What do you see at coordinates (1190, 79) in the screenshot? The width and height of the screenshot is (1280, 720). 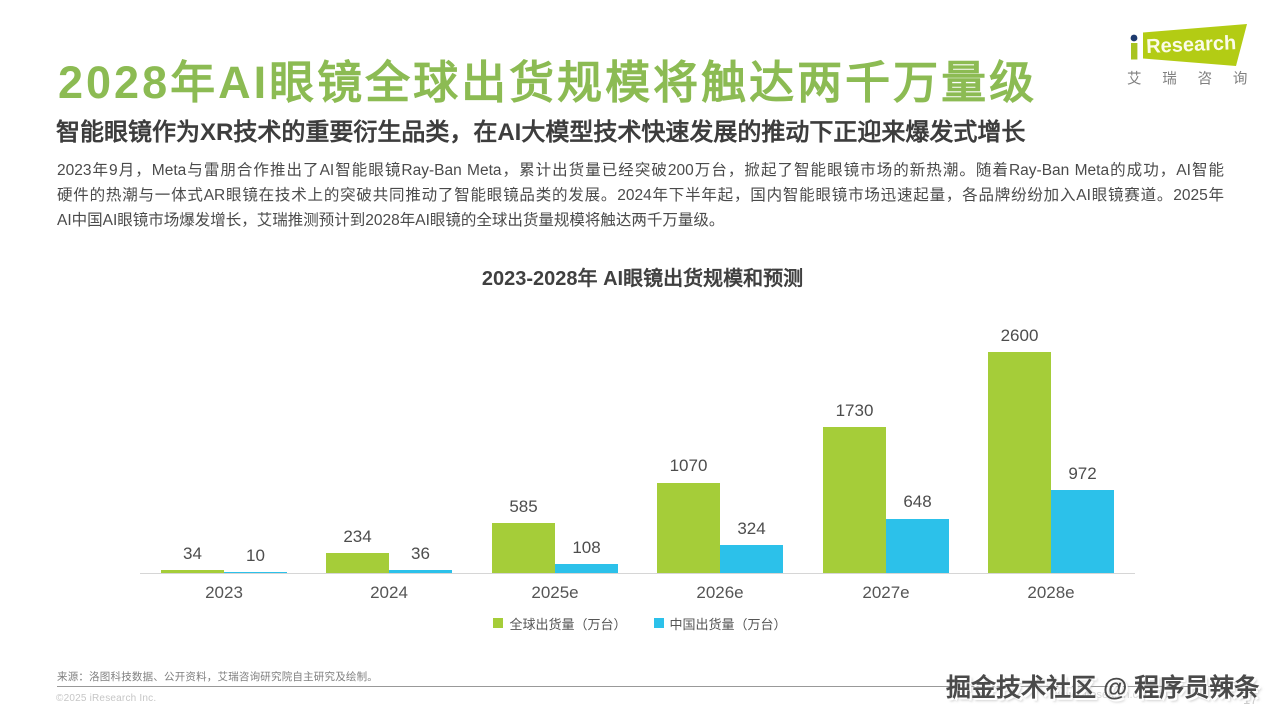 I see `svg-text: 艾瑞咨询` at bounding box center [1190, 79].